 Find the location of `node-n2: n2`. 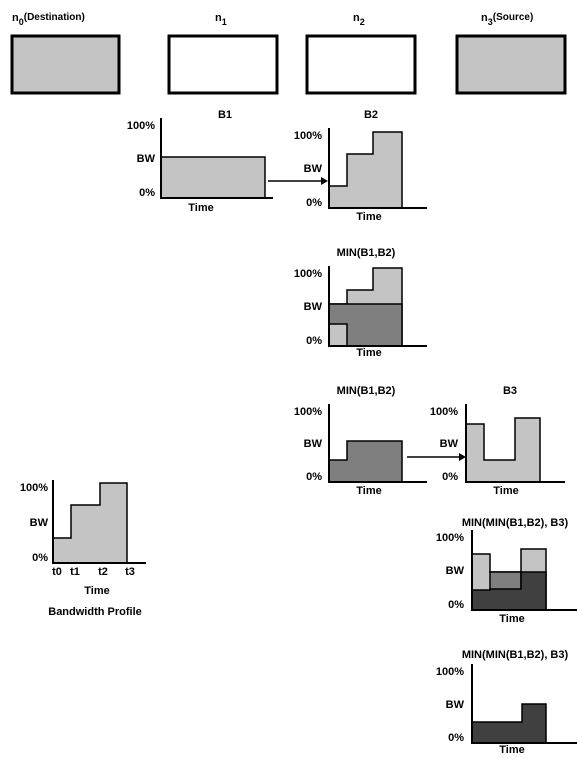

node-n2: n2 is located at coordinates (361, 53).